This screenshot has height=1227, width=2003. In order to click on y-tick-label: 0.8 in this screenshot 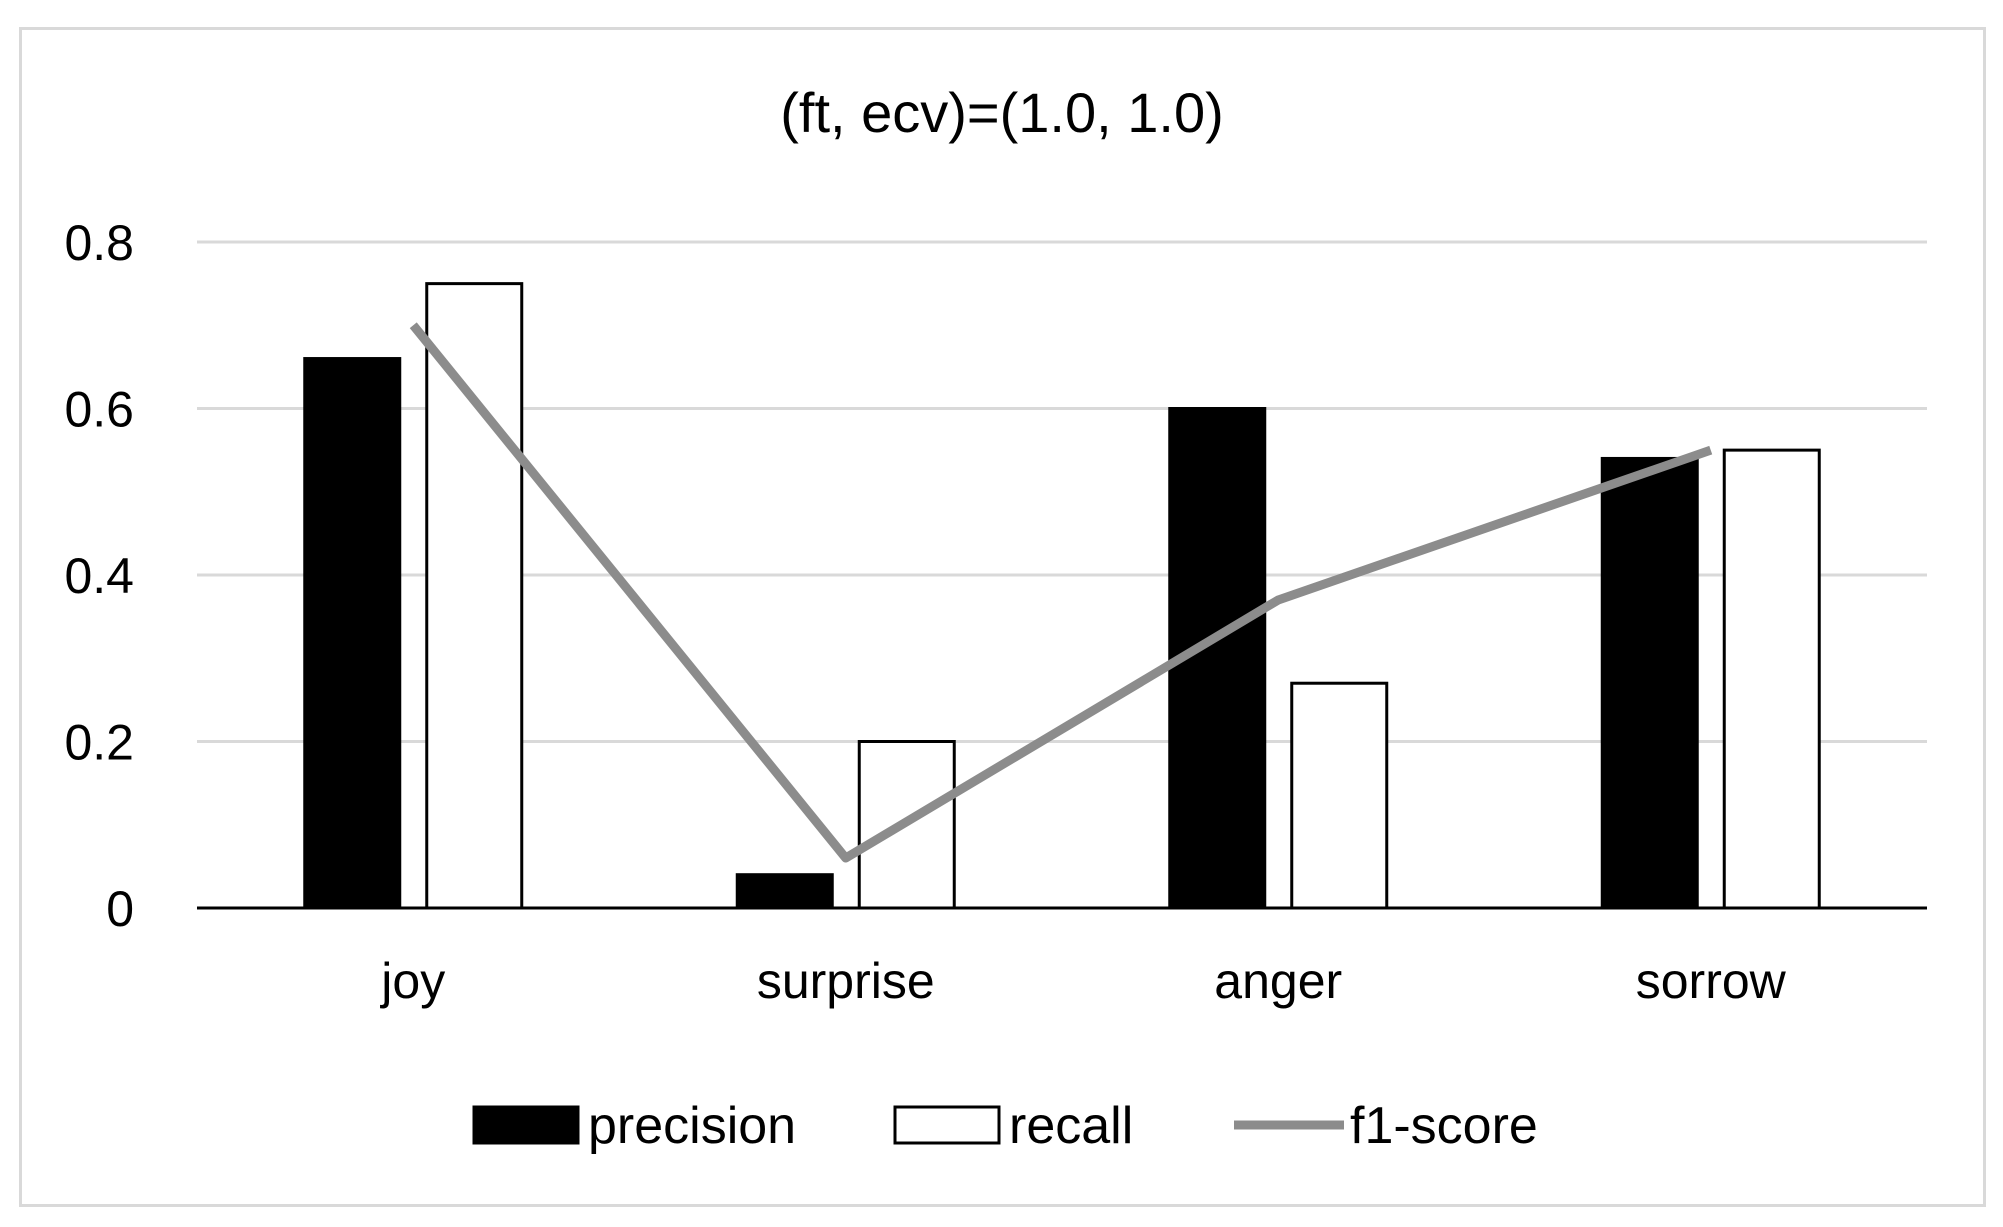, I will do `click(99, 243)`.